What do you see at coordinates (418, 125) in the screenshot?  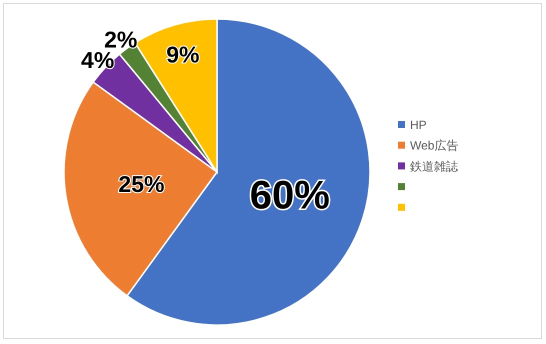 I see `legend-label: HP` at bounding box center [418, 125].